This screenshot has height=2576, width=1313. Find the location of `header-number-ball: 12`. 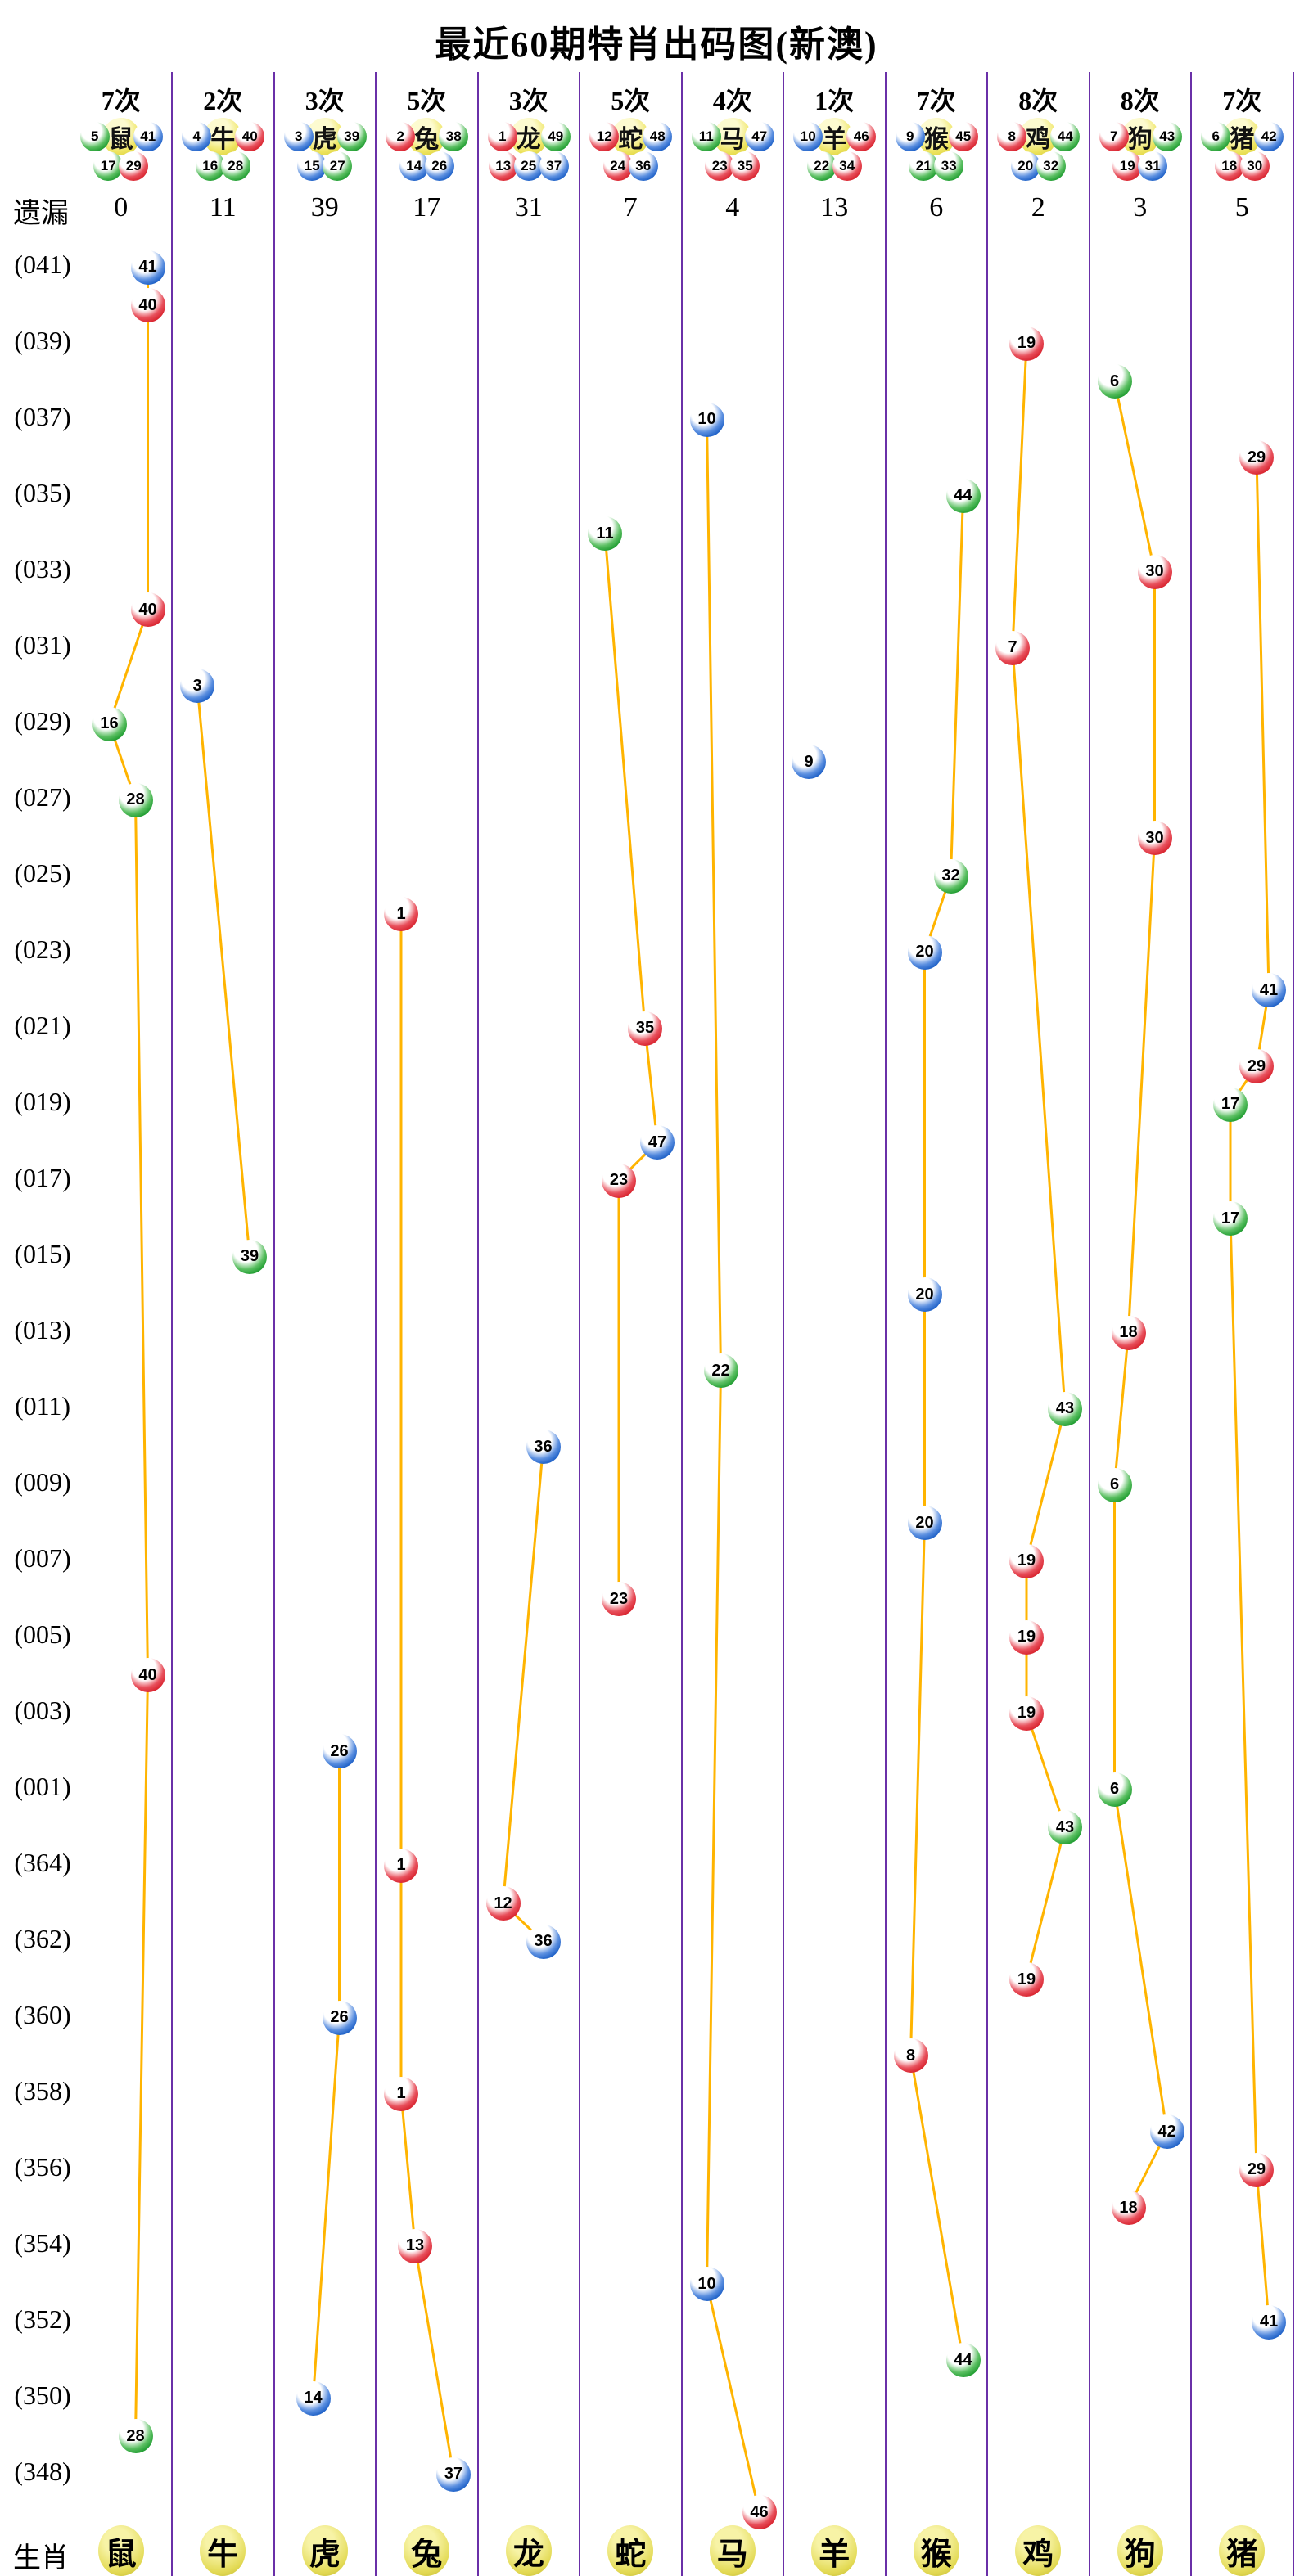

header-number-ball: 12 is located at coordinates (604, 136).